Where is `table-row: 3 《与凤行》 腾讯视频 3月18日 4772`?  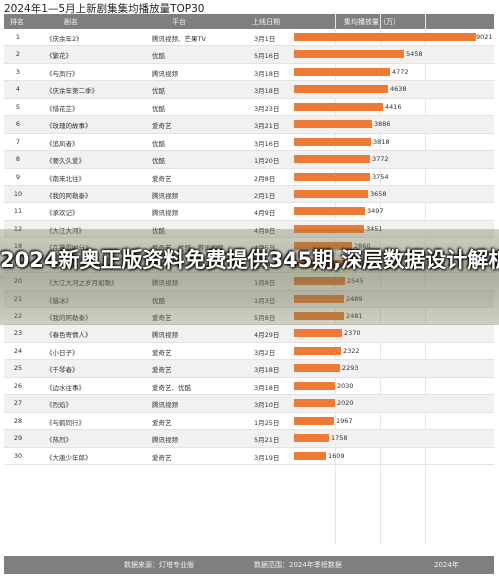 table-row: 3 《与凤行》 腾讯视频 3月18日 4772 is located at coordinates (249, 73).